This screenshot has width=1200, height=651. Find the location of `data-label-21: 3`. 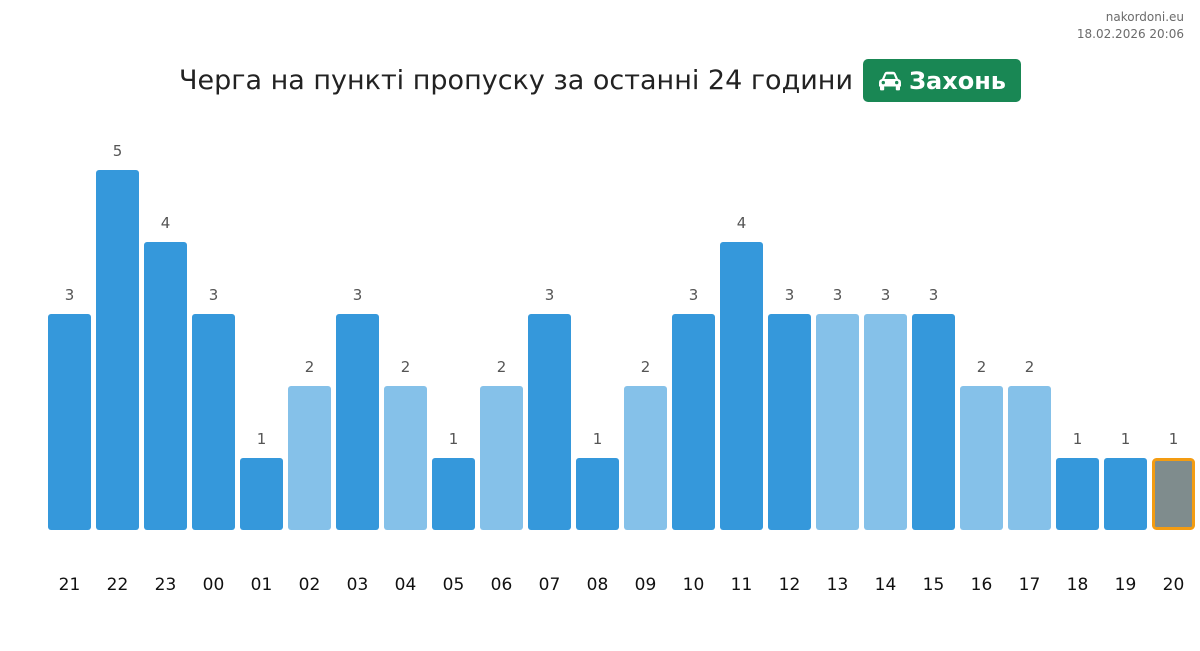

data-label-21: 3 is located at coordinates (70, 295).